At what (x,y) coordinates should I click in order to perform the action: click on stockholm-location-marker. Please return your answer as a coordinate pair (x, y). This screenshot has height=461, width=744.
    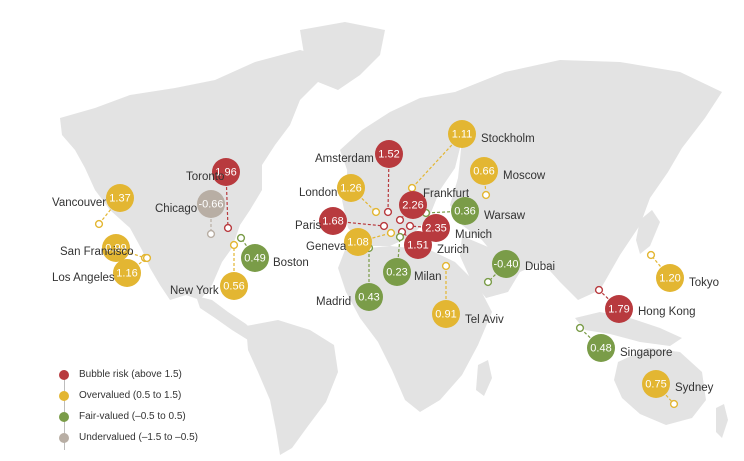
    Looking at the image, I should click on (412, 188).